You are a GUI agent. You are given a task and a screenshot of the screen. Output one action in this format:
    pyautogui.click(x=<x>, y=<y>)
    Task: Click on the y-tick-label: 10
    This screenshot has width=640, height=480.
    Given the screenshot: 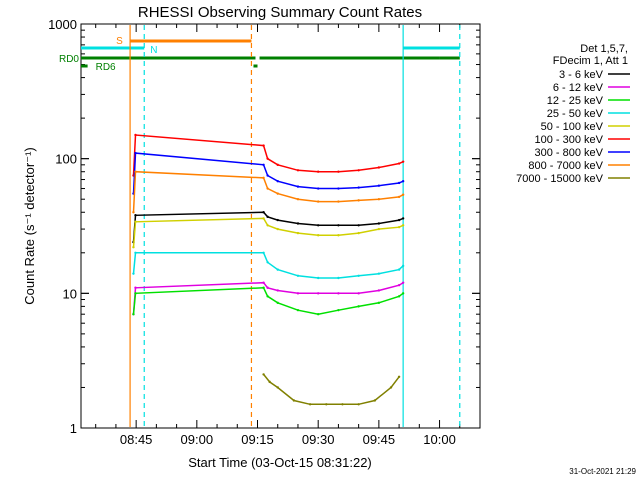 What is the action you would take?
    pyautogui.click(x=70, y=293)
    